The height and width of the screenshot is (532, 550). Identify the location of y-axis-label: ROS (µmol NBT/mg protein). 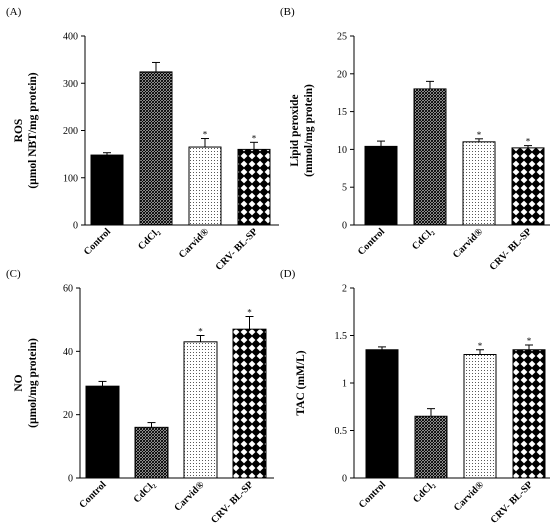
(26, 130).